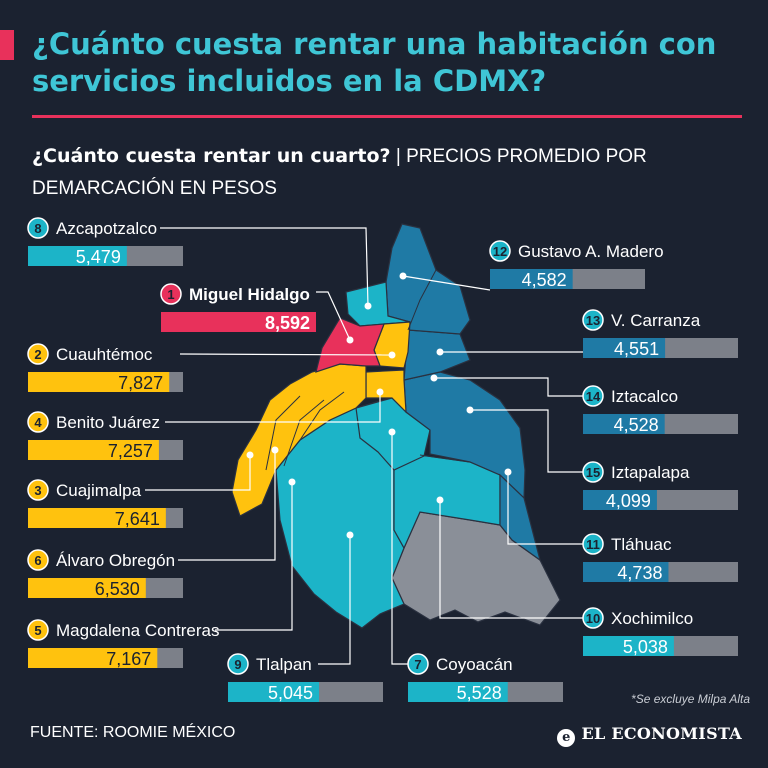 This screenshot has width=768, height=768. What do you see at coordinates (656, 320) in the screenshot?
I see `category-label: V. Carranza` at bounding box center [656, 320].